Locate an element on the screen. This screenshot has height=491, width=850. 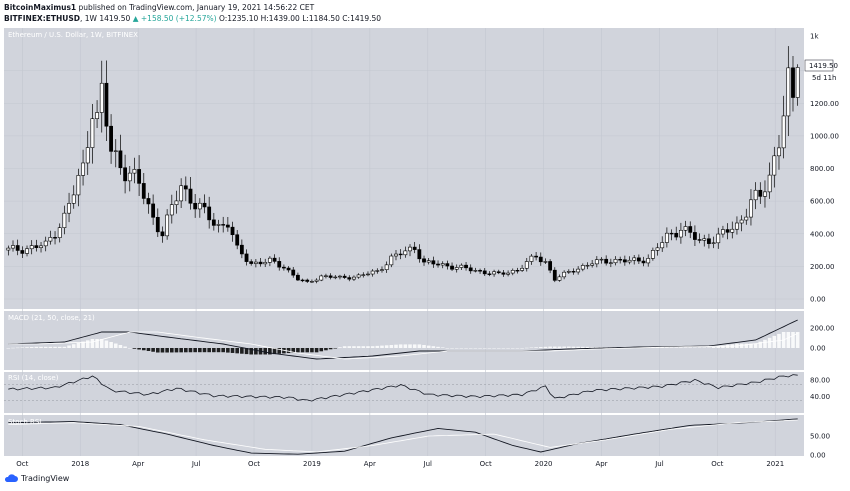
macd-axis-tick: 200.00 is located at coordinates (822, 329).